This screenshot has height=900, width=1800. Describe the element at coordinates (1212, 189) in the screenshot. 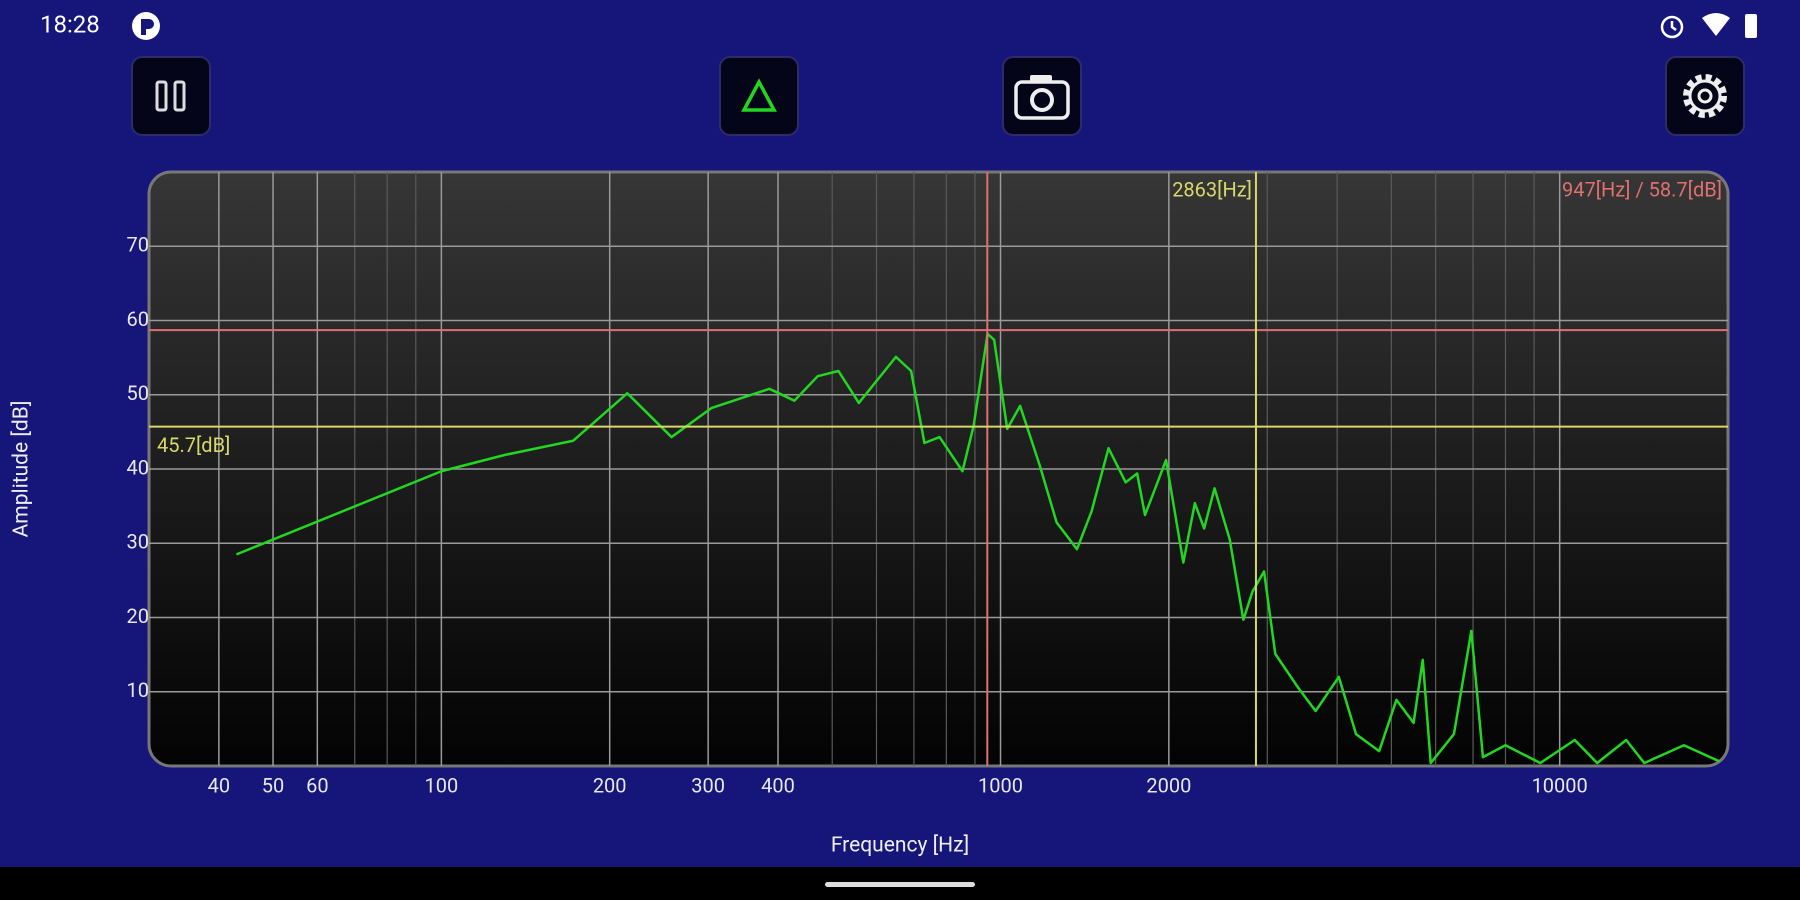

I see `cursor-x-label: 2863[Hz]` at that location.